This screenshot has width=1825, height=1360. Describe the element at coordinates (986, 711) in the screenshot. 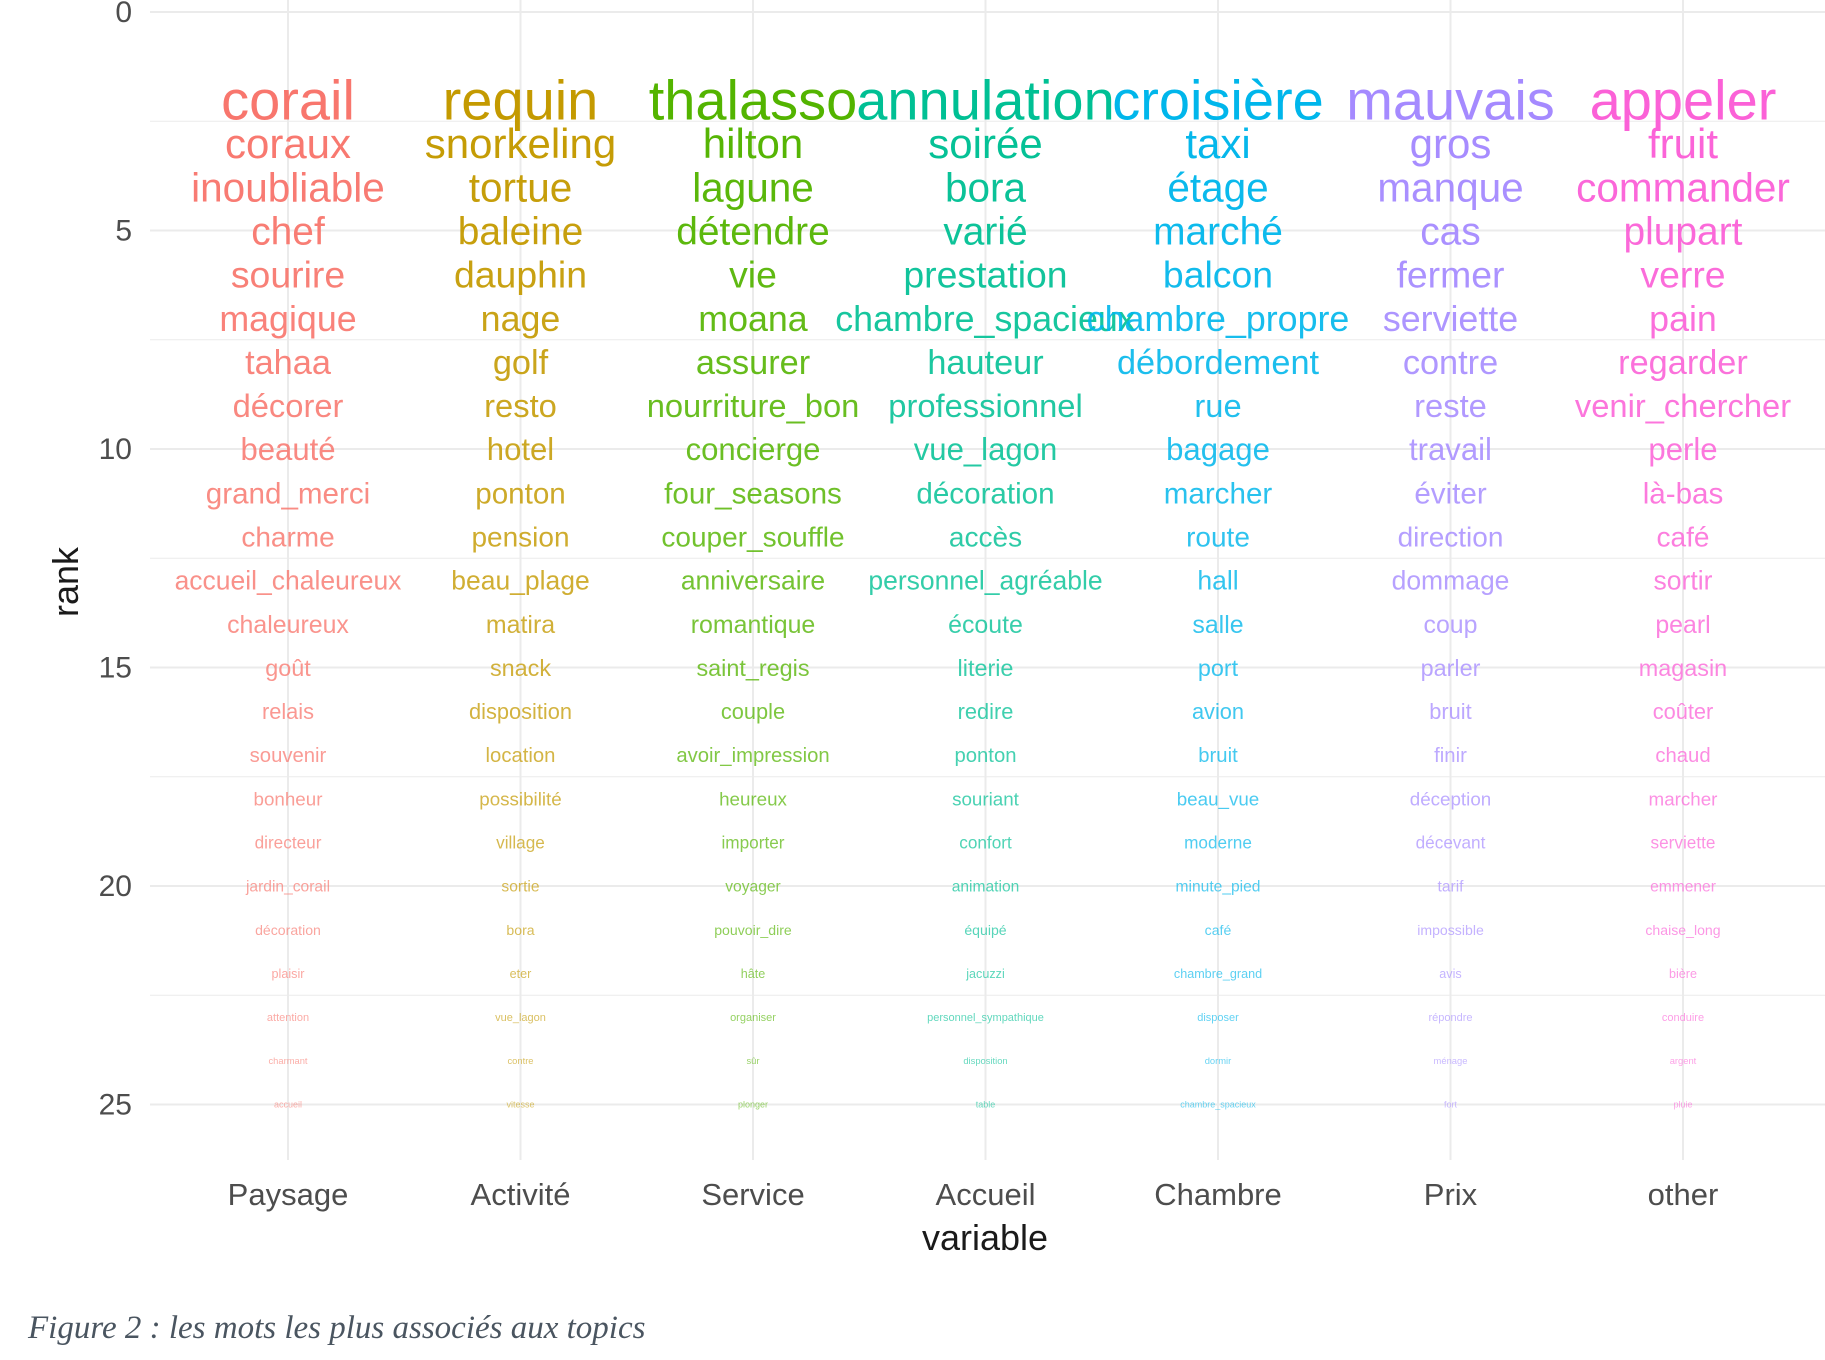

I see `word-label: redire` at that location.